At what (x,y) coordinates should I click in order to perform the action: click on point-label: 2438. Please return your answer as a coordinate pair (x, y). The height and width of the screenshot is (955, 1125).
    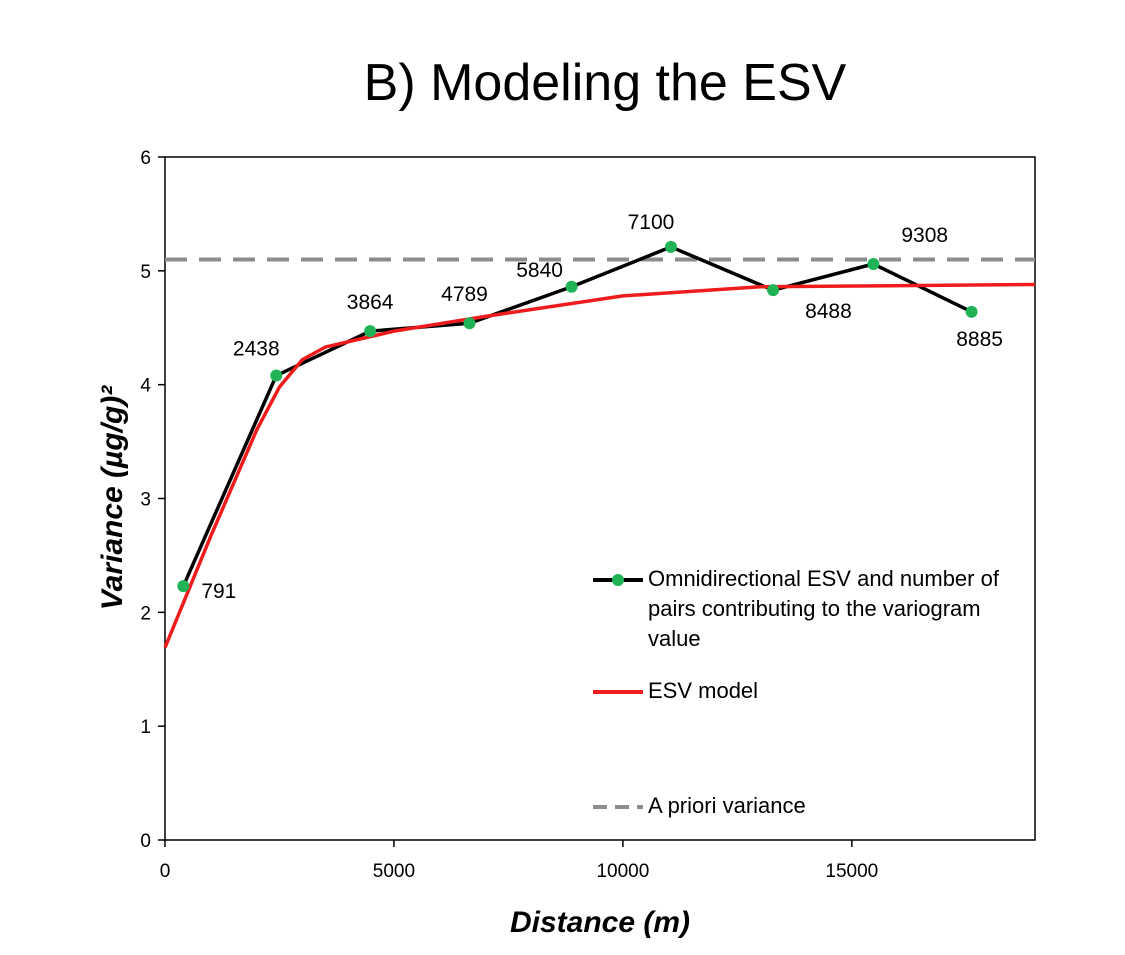
    Looking at the image, I should click on (256, 349).